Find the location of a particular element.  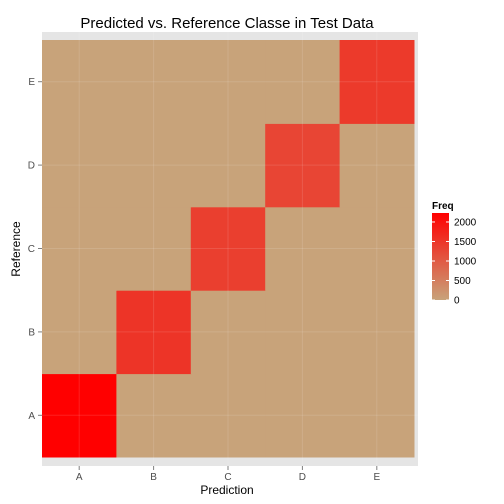

x-tick-label: E is located at coordinates (376, 477).